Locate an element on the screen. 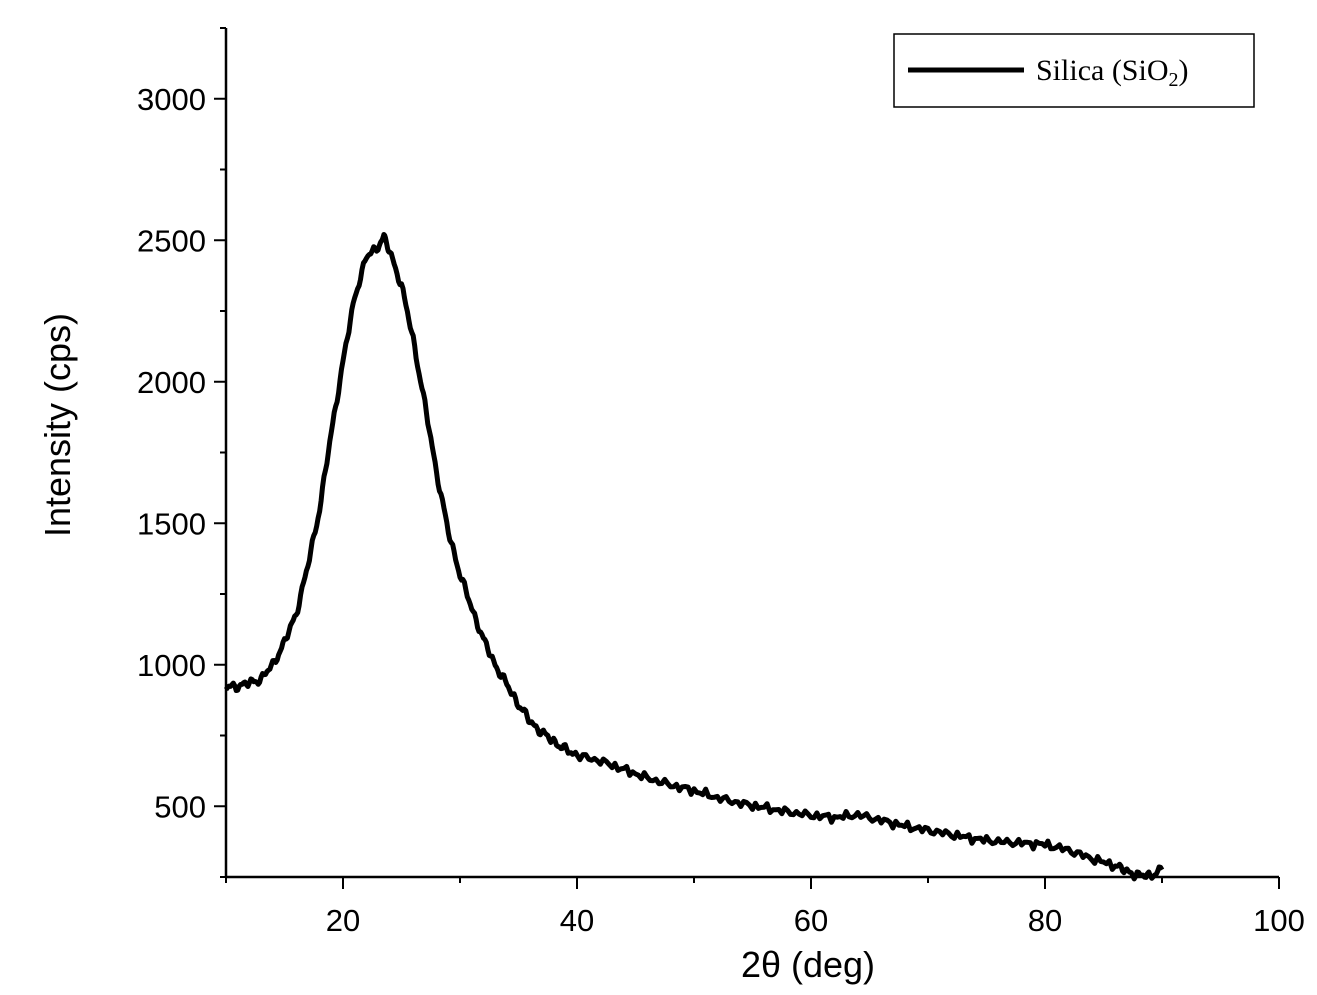 Image resolution: width=1317 pixels, height=995 pixels. legend: Silica (SiO2) is located at coordinates (1074, 70).